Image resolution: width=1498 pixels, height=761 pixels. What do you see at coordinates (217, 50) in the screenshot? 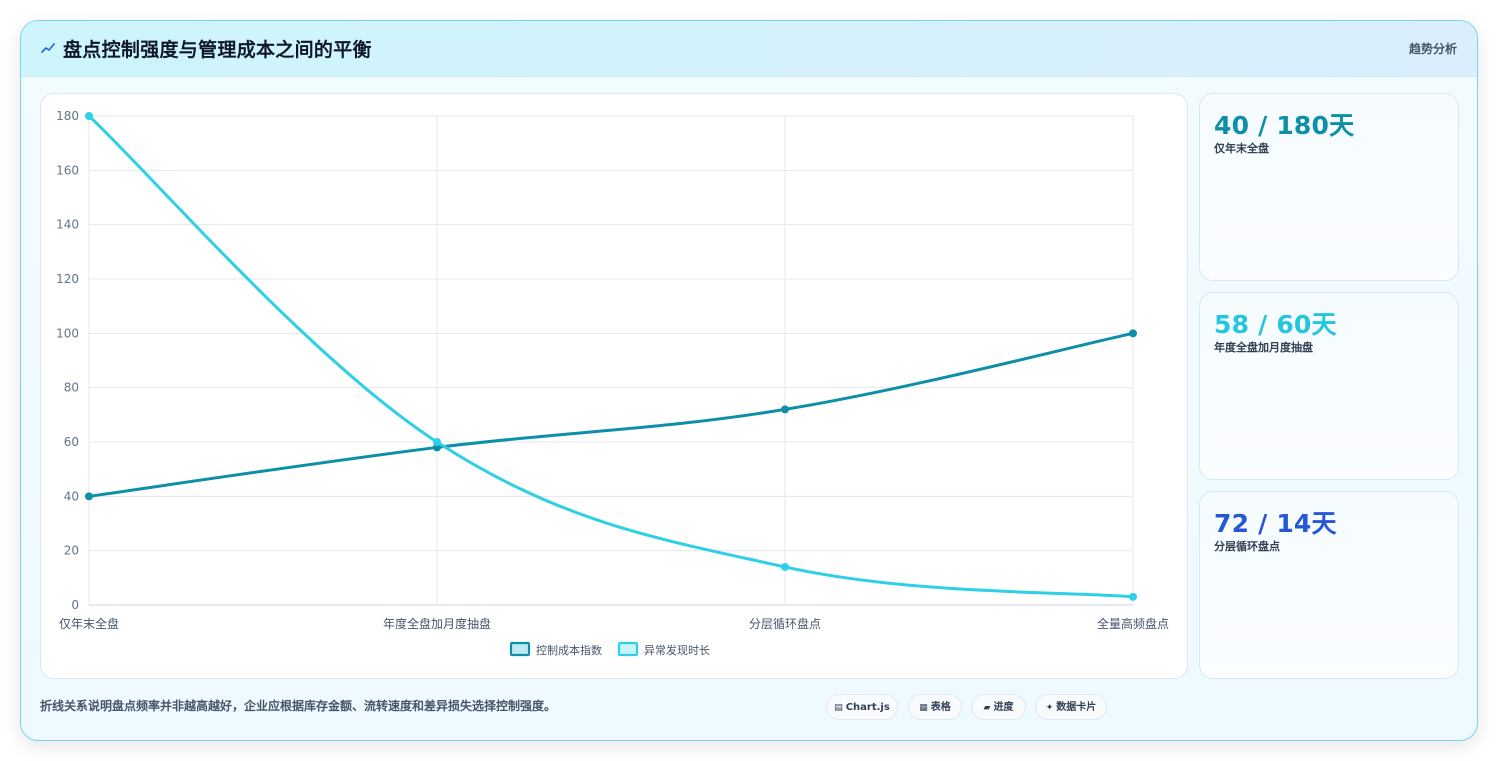
I see `page-title: 盘点控制强度与管理成本之间的平衡` at bounding box center [217, 50].